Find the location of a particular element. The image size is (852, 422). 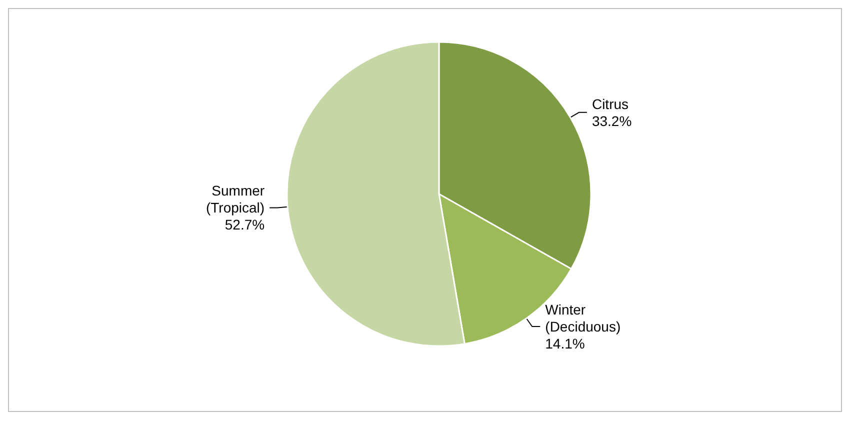

slice-label: Summer (Tropical) is located at coordinates (235, 199).